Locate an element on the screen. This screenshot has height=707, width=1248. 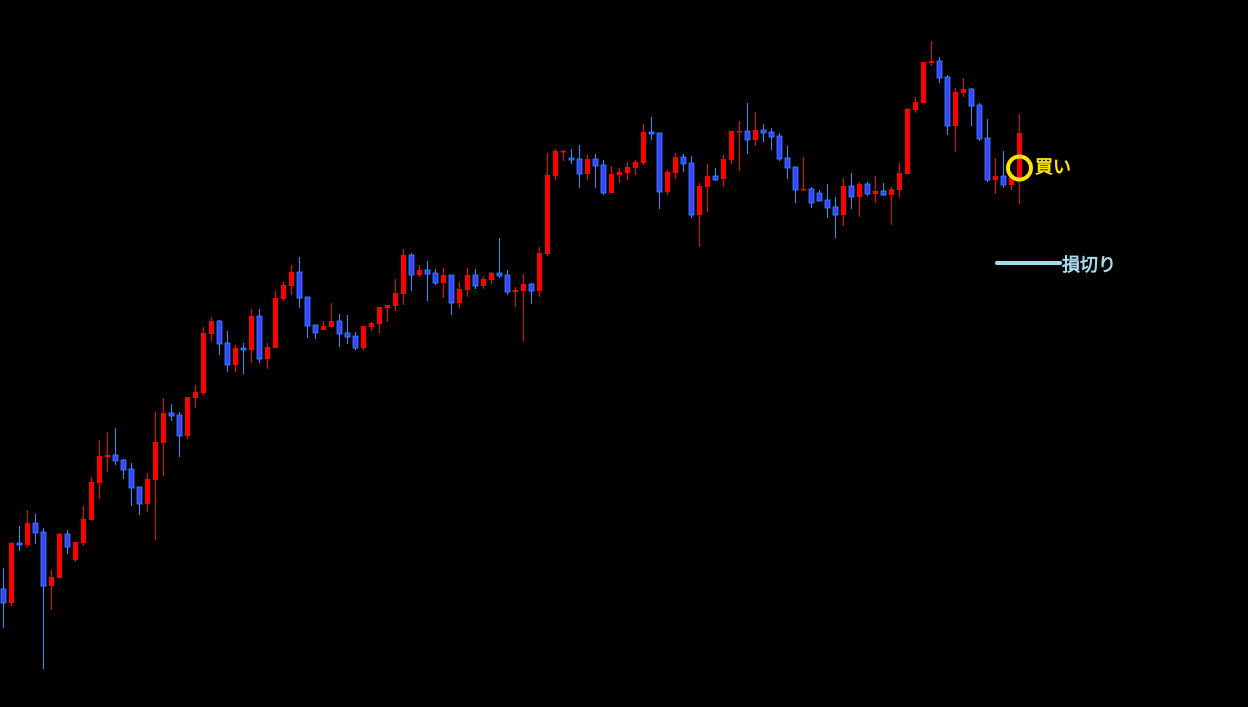
buy-marker-circle is located at coordinates (1019, 168).